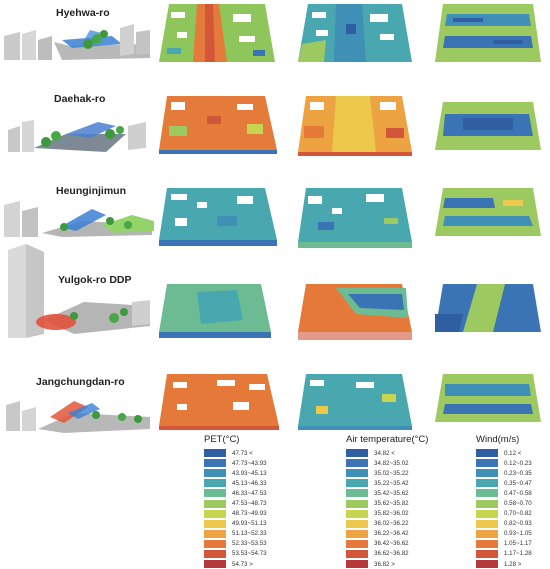 The image size is (550, 569). I want to click on legend-pet-row: 47.73~43.93, so click(235, 463).